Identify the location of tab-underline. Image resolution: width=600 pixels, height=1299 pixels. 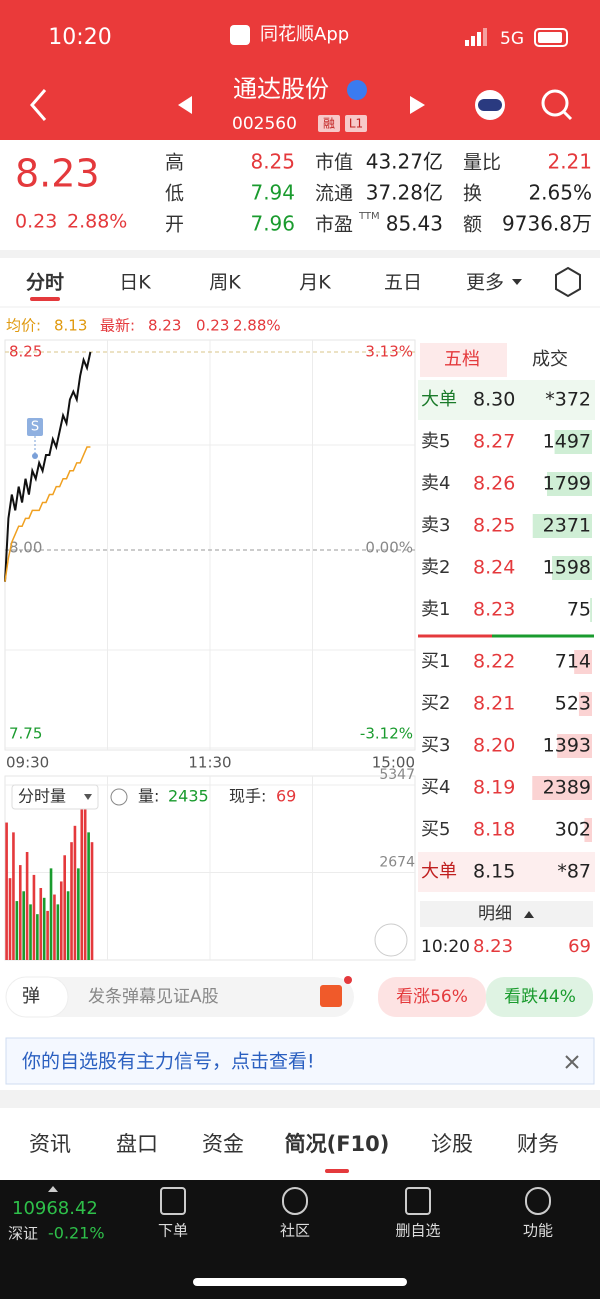
(45, 299).